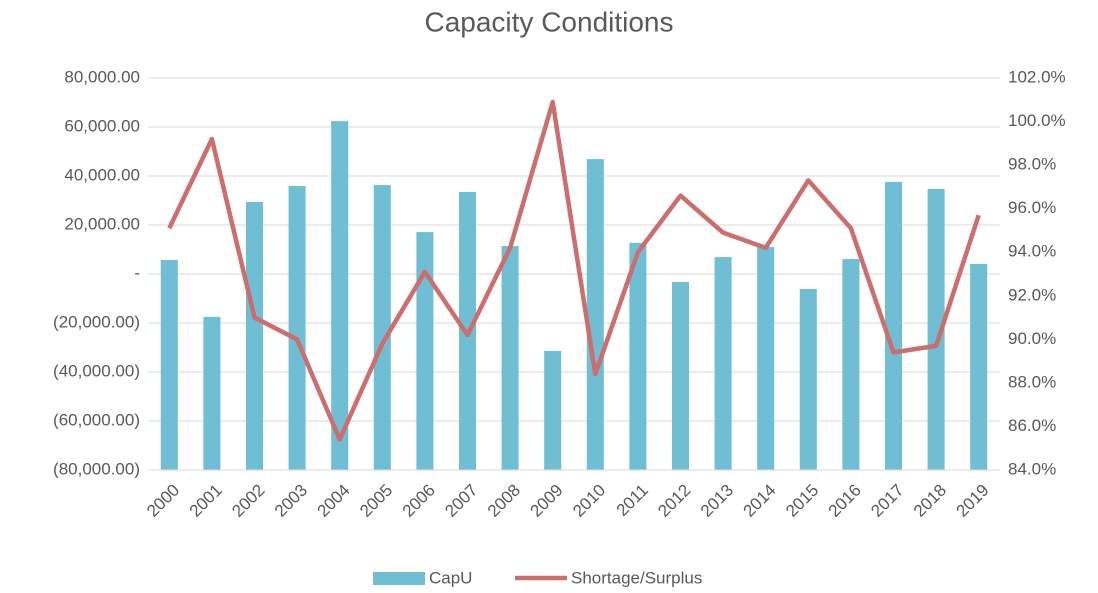  Describe the element at coordinates (1032, 338) in the screenshot. I see `y2-tick-label: 90.0%` at that location.